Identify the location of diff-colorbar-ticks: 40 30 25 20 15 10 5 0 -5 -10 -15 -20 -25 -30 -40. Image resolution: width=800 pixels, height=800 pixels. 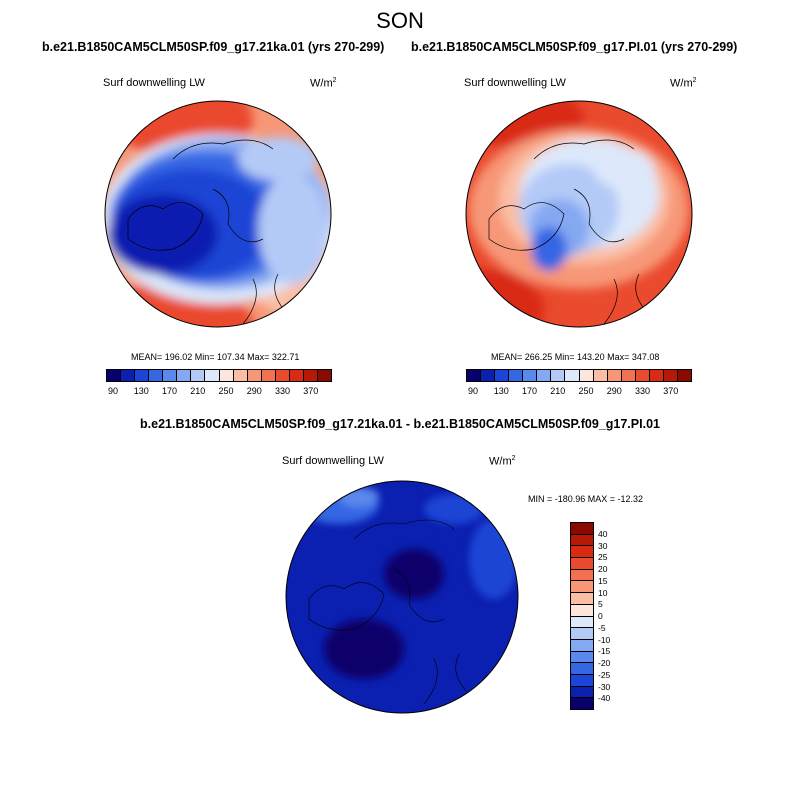
(611, 616).